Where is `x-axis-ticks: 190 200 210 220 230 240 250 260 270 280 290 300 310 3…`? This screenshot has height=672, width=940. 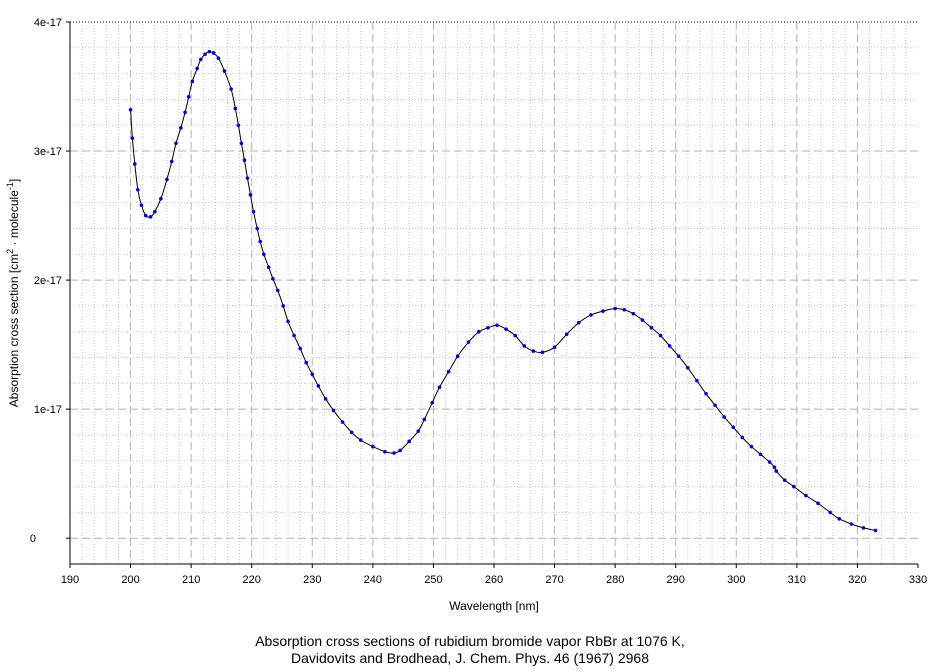 x-axis-ticks: 190 200 210 220 230 240 250 260 270 280 290 300 310 3… is located at coordinates (494, 575).